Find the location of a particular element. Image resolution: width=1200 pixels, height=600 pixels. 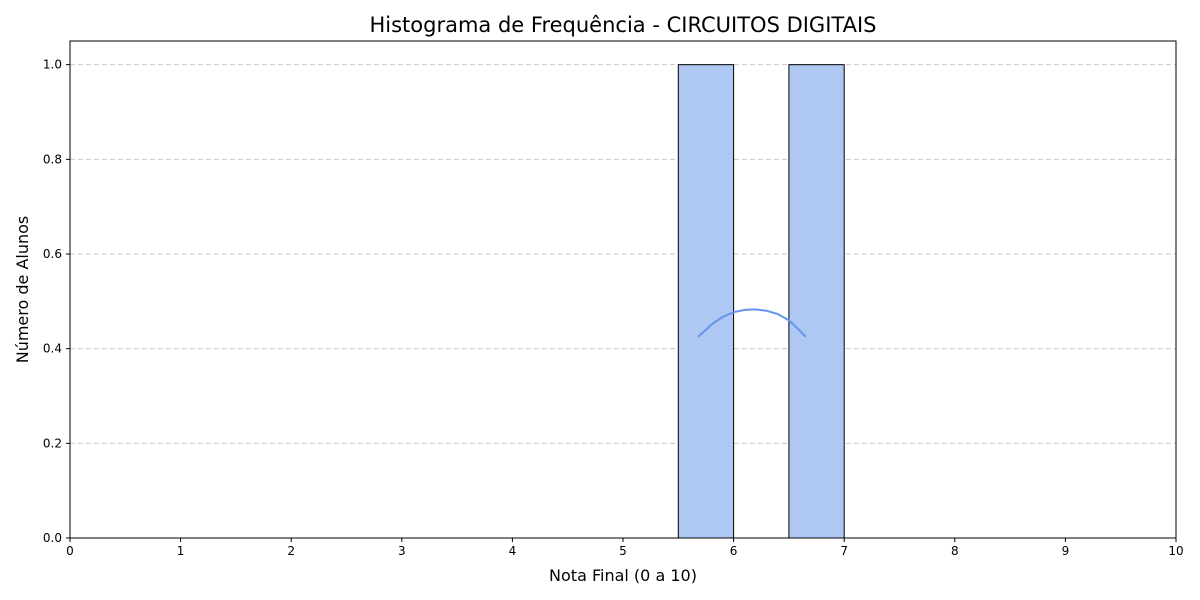

y-axis-label: Número de Alunos is located at coordinates (22, 290).